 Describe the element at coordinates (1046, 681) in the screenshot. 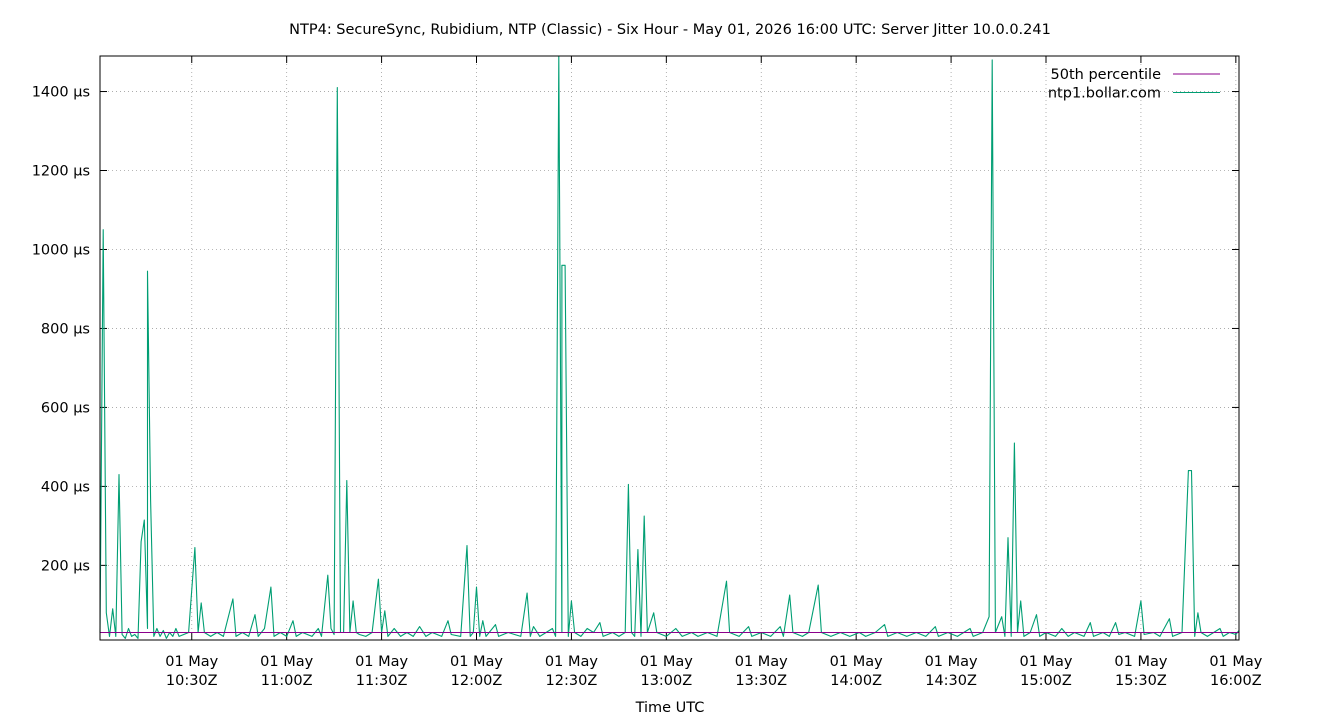

I see `x-tick-time: 15:00Z` at that location.